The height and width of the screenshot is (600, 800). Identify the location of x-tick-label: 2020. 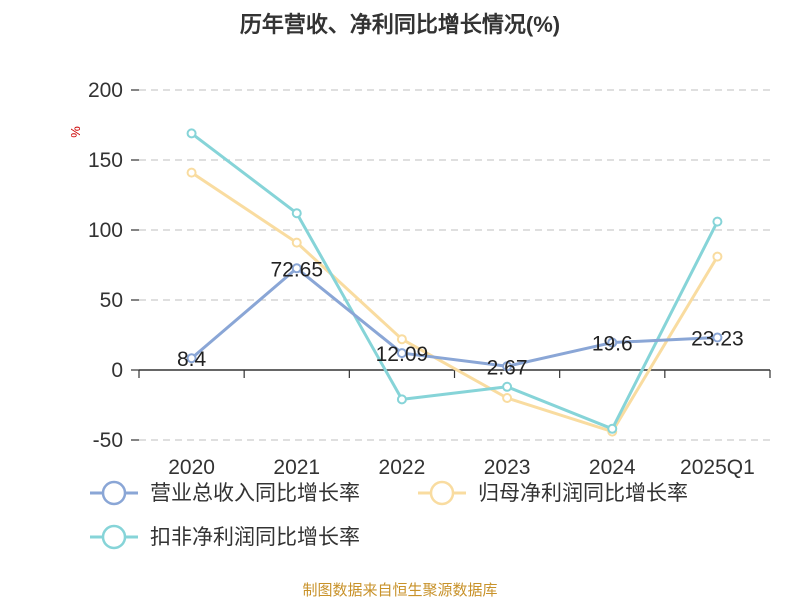
(191, 467).